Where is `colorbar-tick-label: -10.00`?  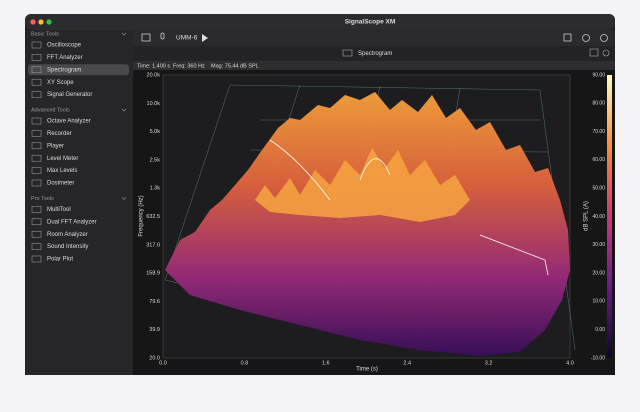 colorbar-tick-label: -10.00 is located at coordinates (598, 358).